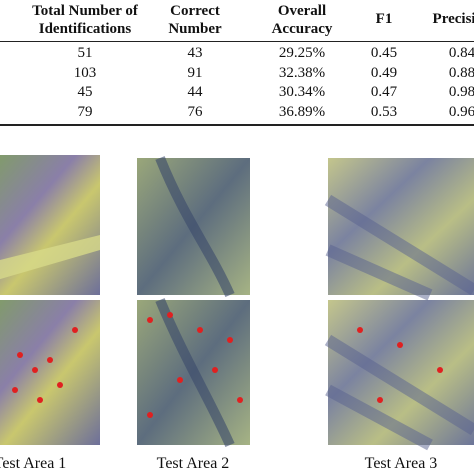 The height and width of the screenshot is (474, 474). What do you see at coordinates (461, 111) in the screenshot?
I see `table-cell: 0.96` at bounding box center [461, 111].